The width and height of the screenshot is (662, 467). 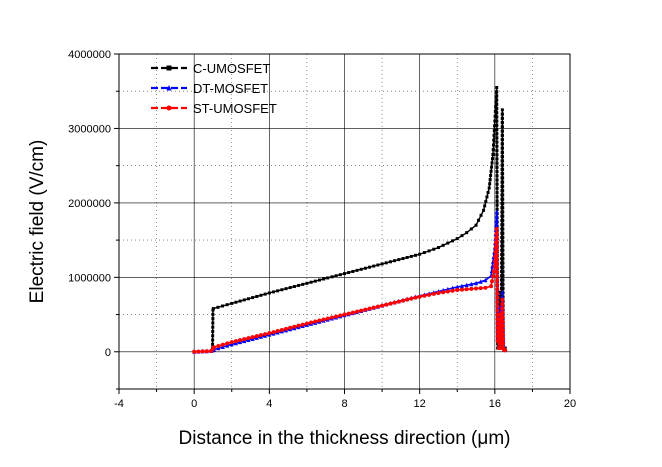 What do you see at coordinates (269, 404) in the screenshot?
I see `x-tick-label: 4` at bounding box center [269, 404].